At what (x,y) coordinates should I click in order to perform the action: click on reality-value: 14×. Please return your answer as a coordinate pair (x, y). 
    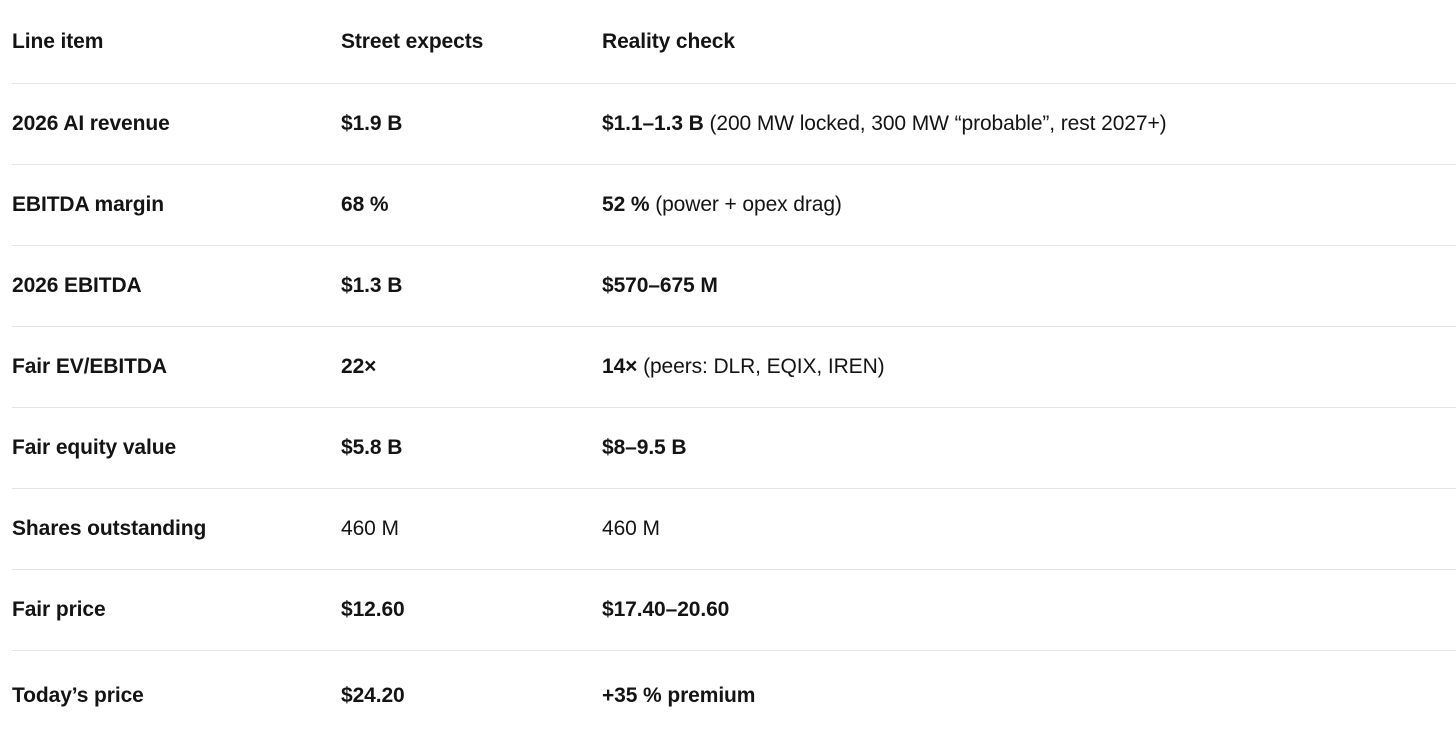
    Looking at the image, I should click on (620, 366).